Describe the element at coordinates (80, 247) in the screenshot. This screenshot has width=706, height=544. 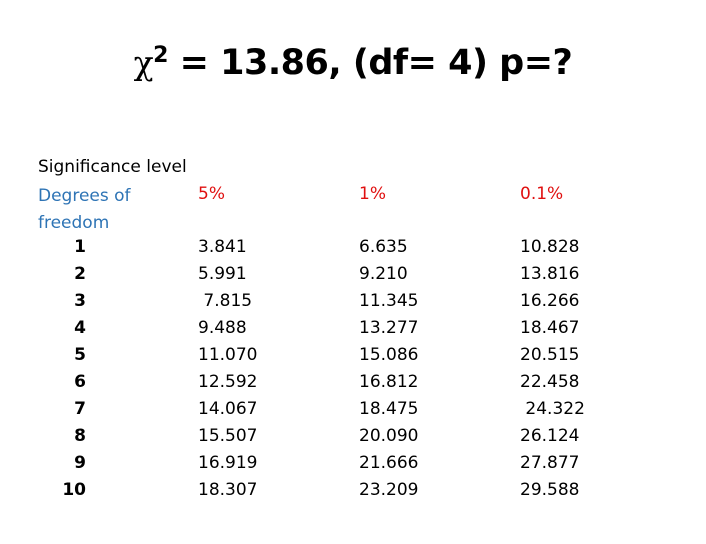
I see `df-value: 1` at that location.